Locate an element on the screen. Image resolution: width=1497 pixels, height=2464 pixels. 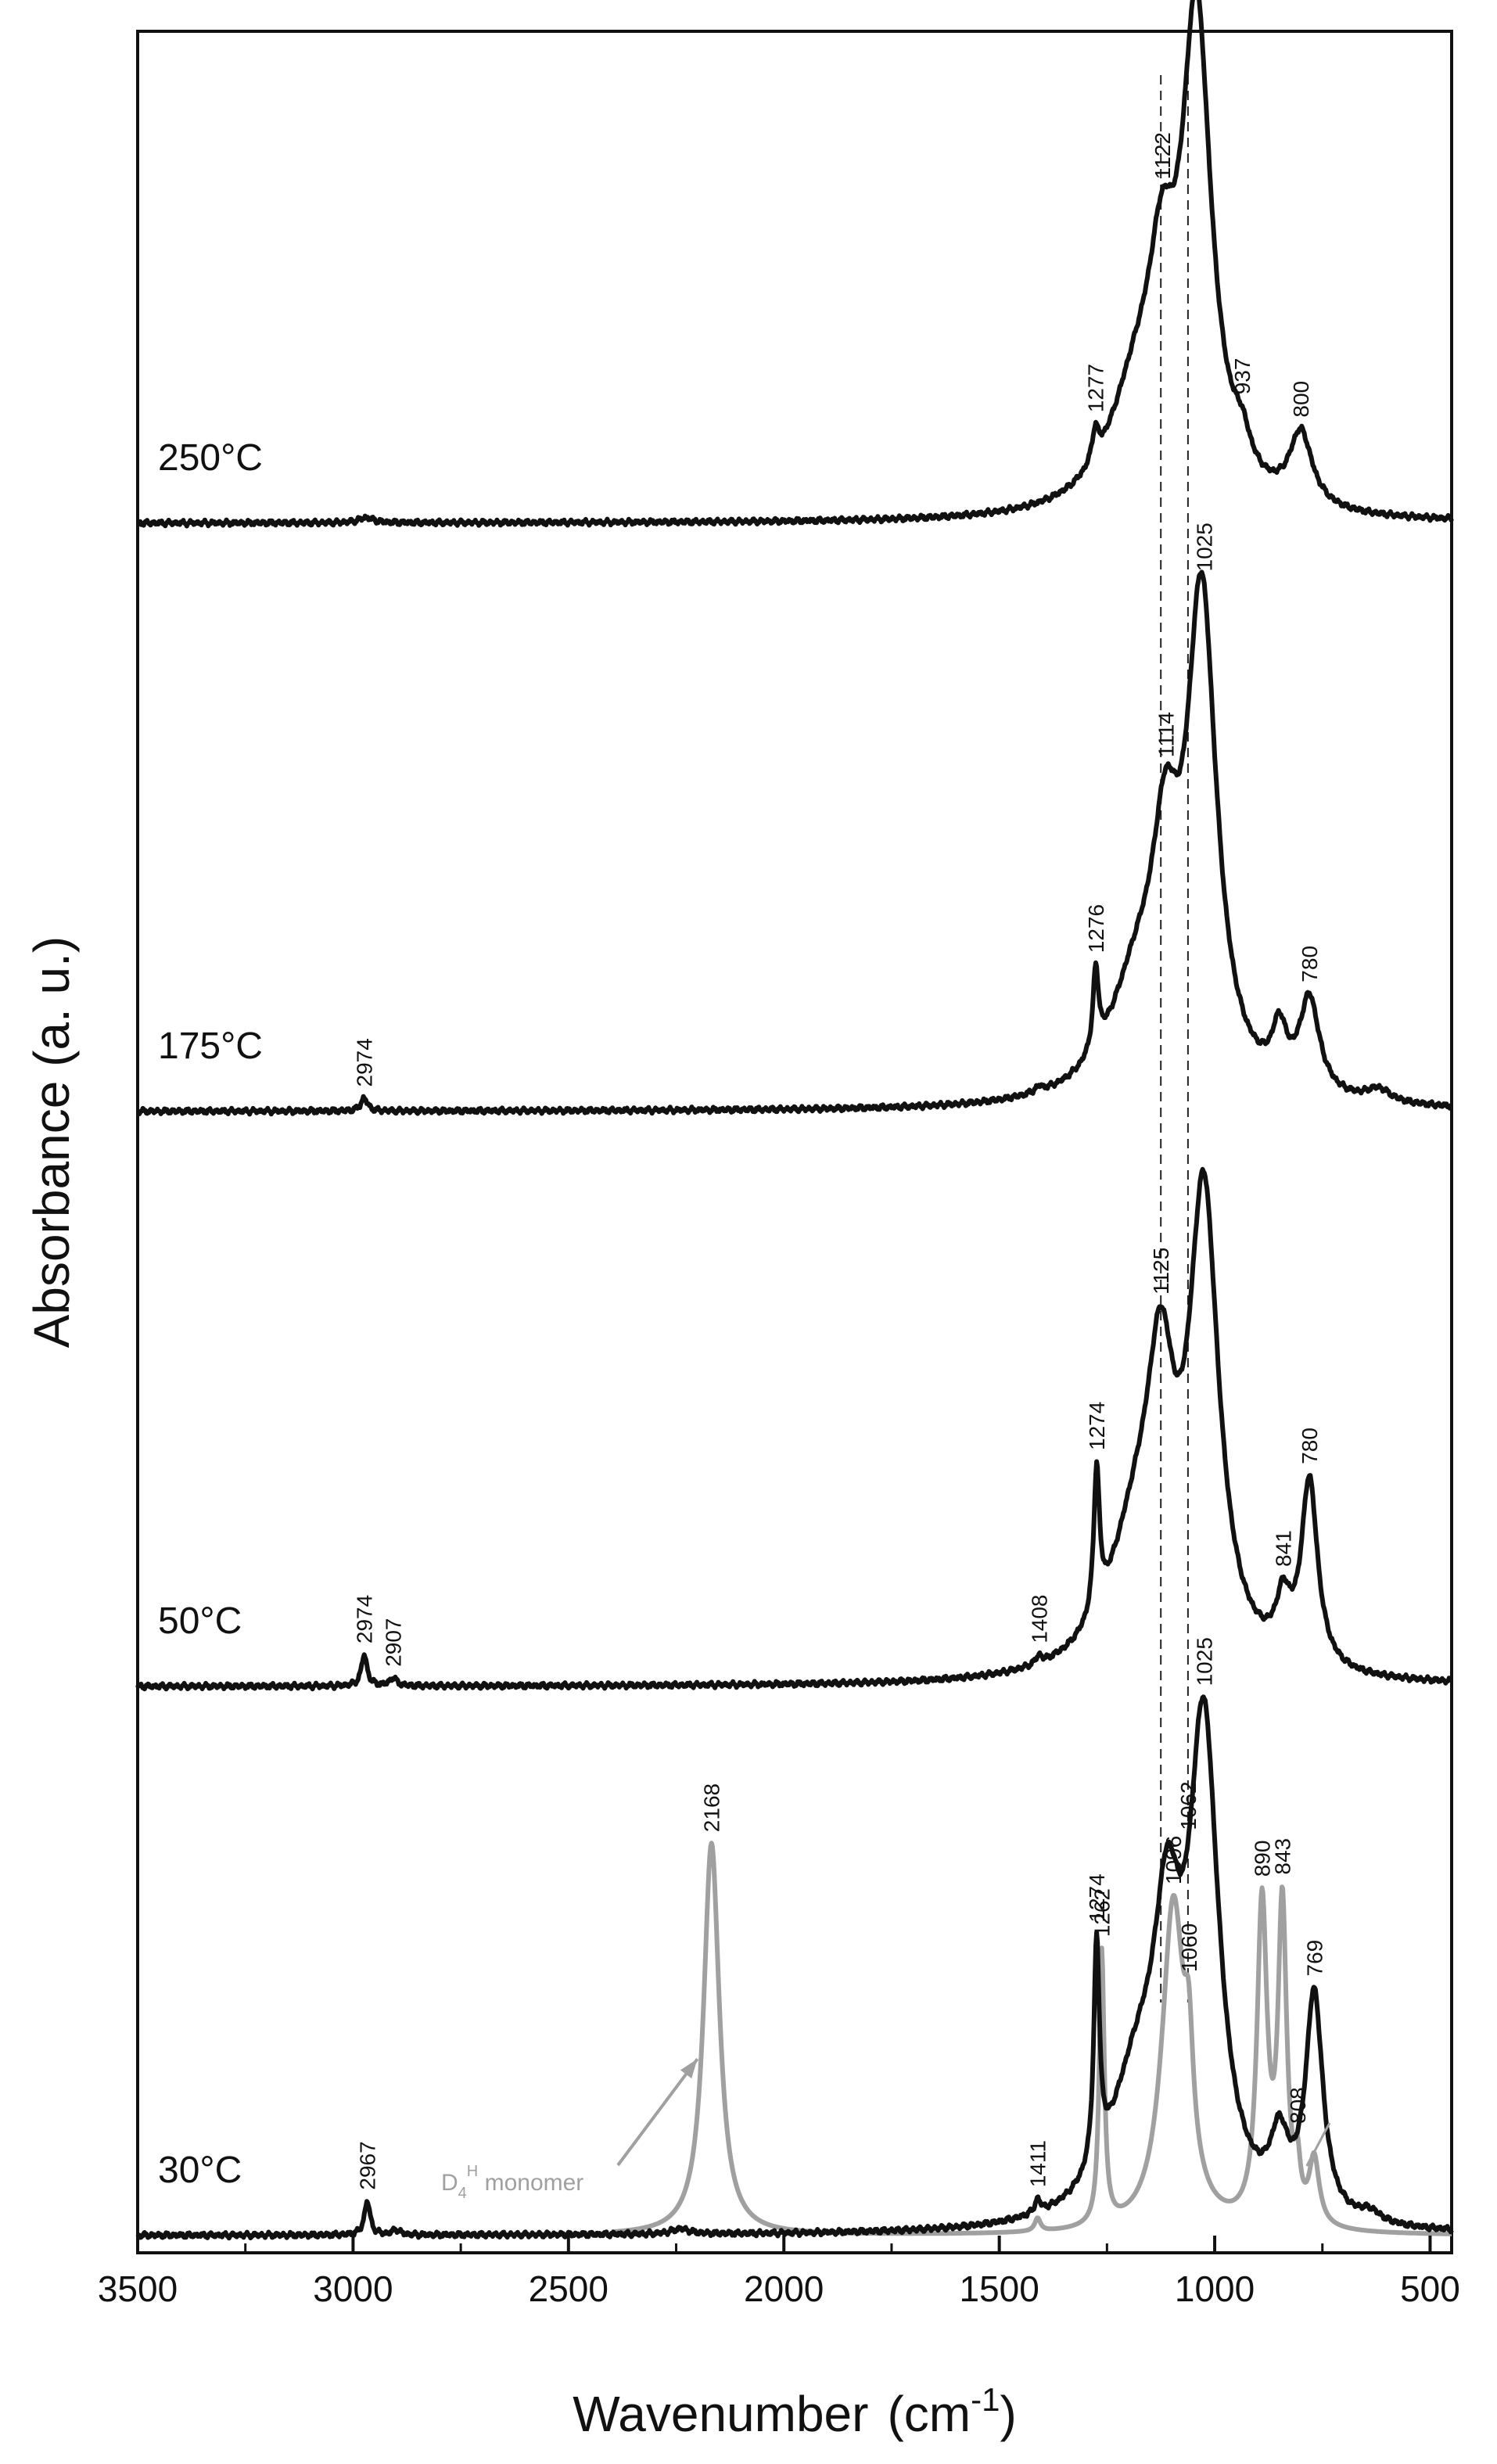
peak-label-d4h-monomer-1096: 1096 is located at coordinates (1173, 1860).